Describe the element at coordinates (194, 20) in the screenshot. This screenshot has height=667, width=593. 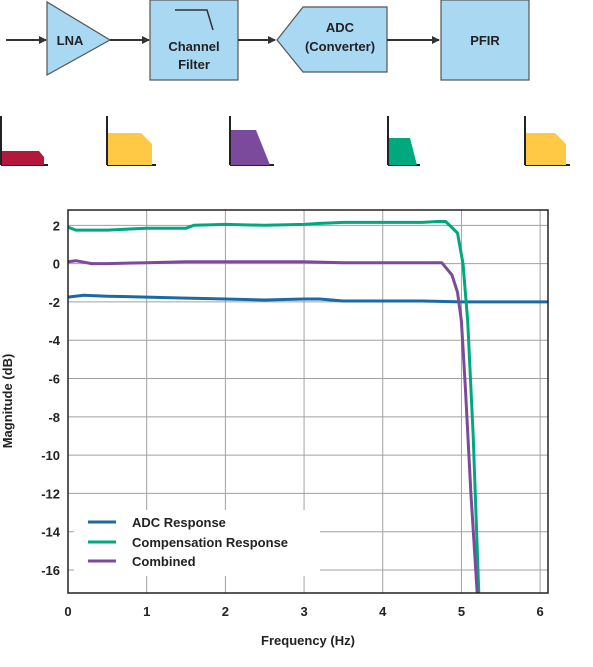
I see `lowpass-symbol-icon` at that location.